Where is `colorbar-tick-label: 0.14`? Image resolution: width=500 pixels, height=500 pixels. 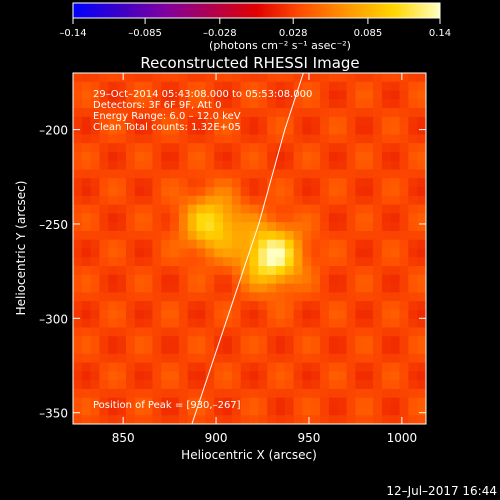 colorbar-tick-label: 0.14 is located at coordinates (440, 33).